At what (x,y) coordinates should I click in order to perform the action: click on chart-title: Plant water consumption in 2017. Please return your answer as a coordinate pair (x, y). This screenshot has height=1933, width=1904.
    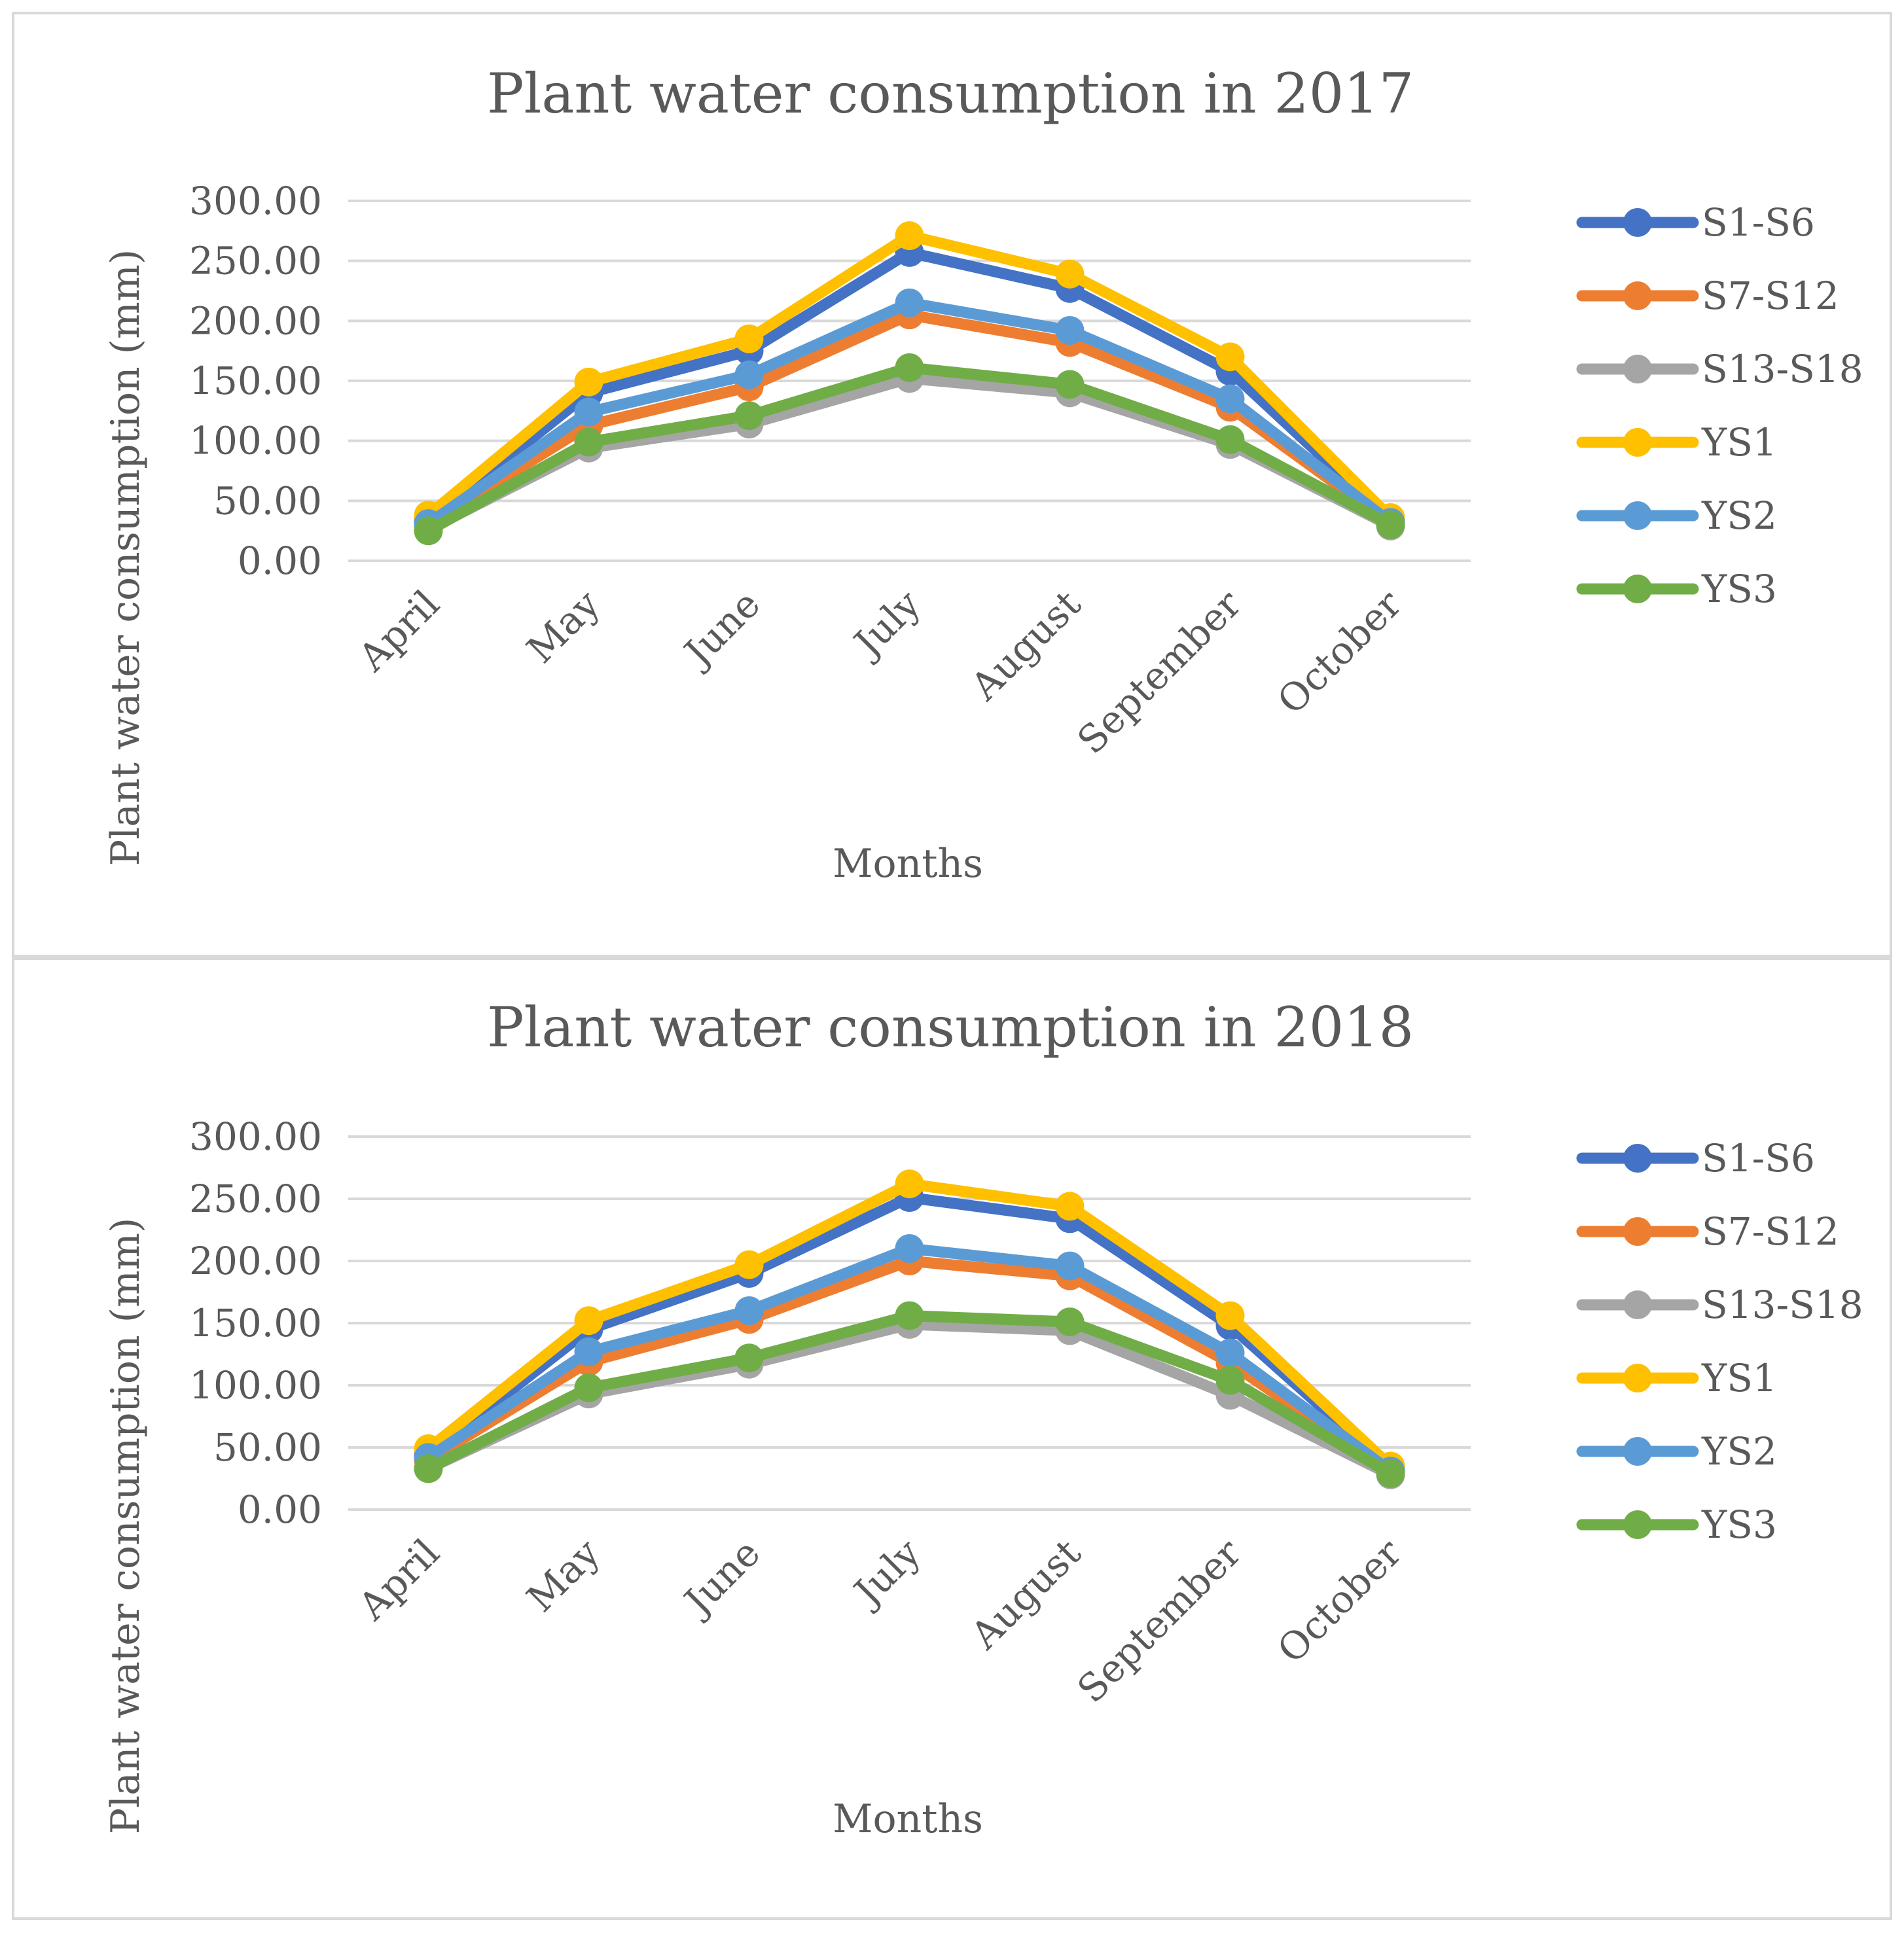
    Looking at the image, I should click on (950, 94).